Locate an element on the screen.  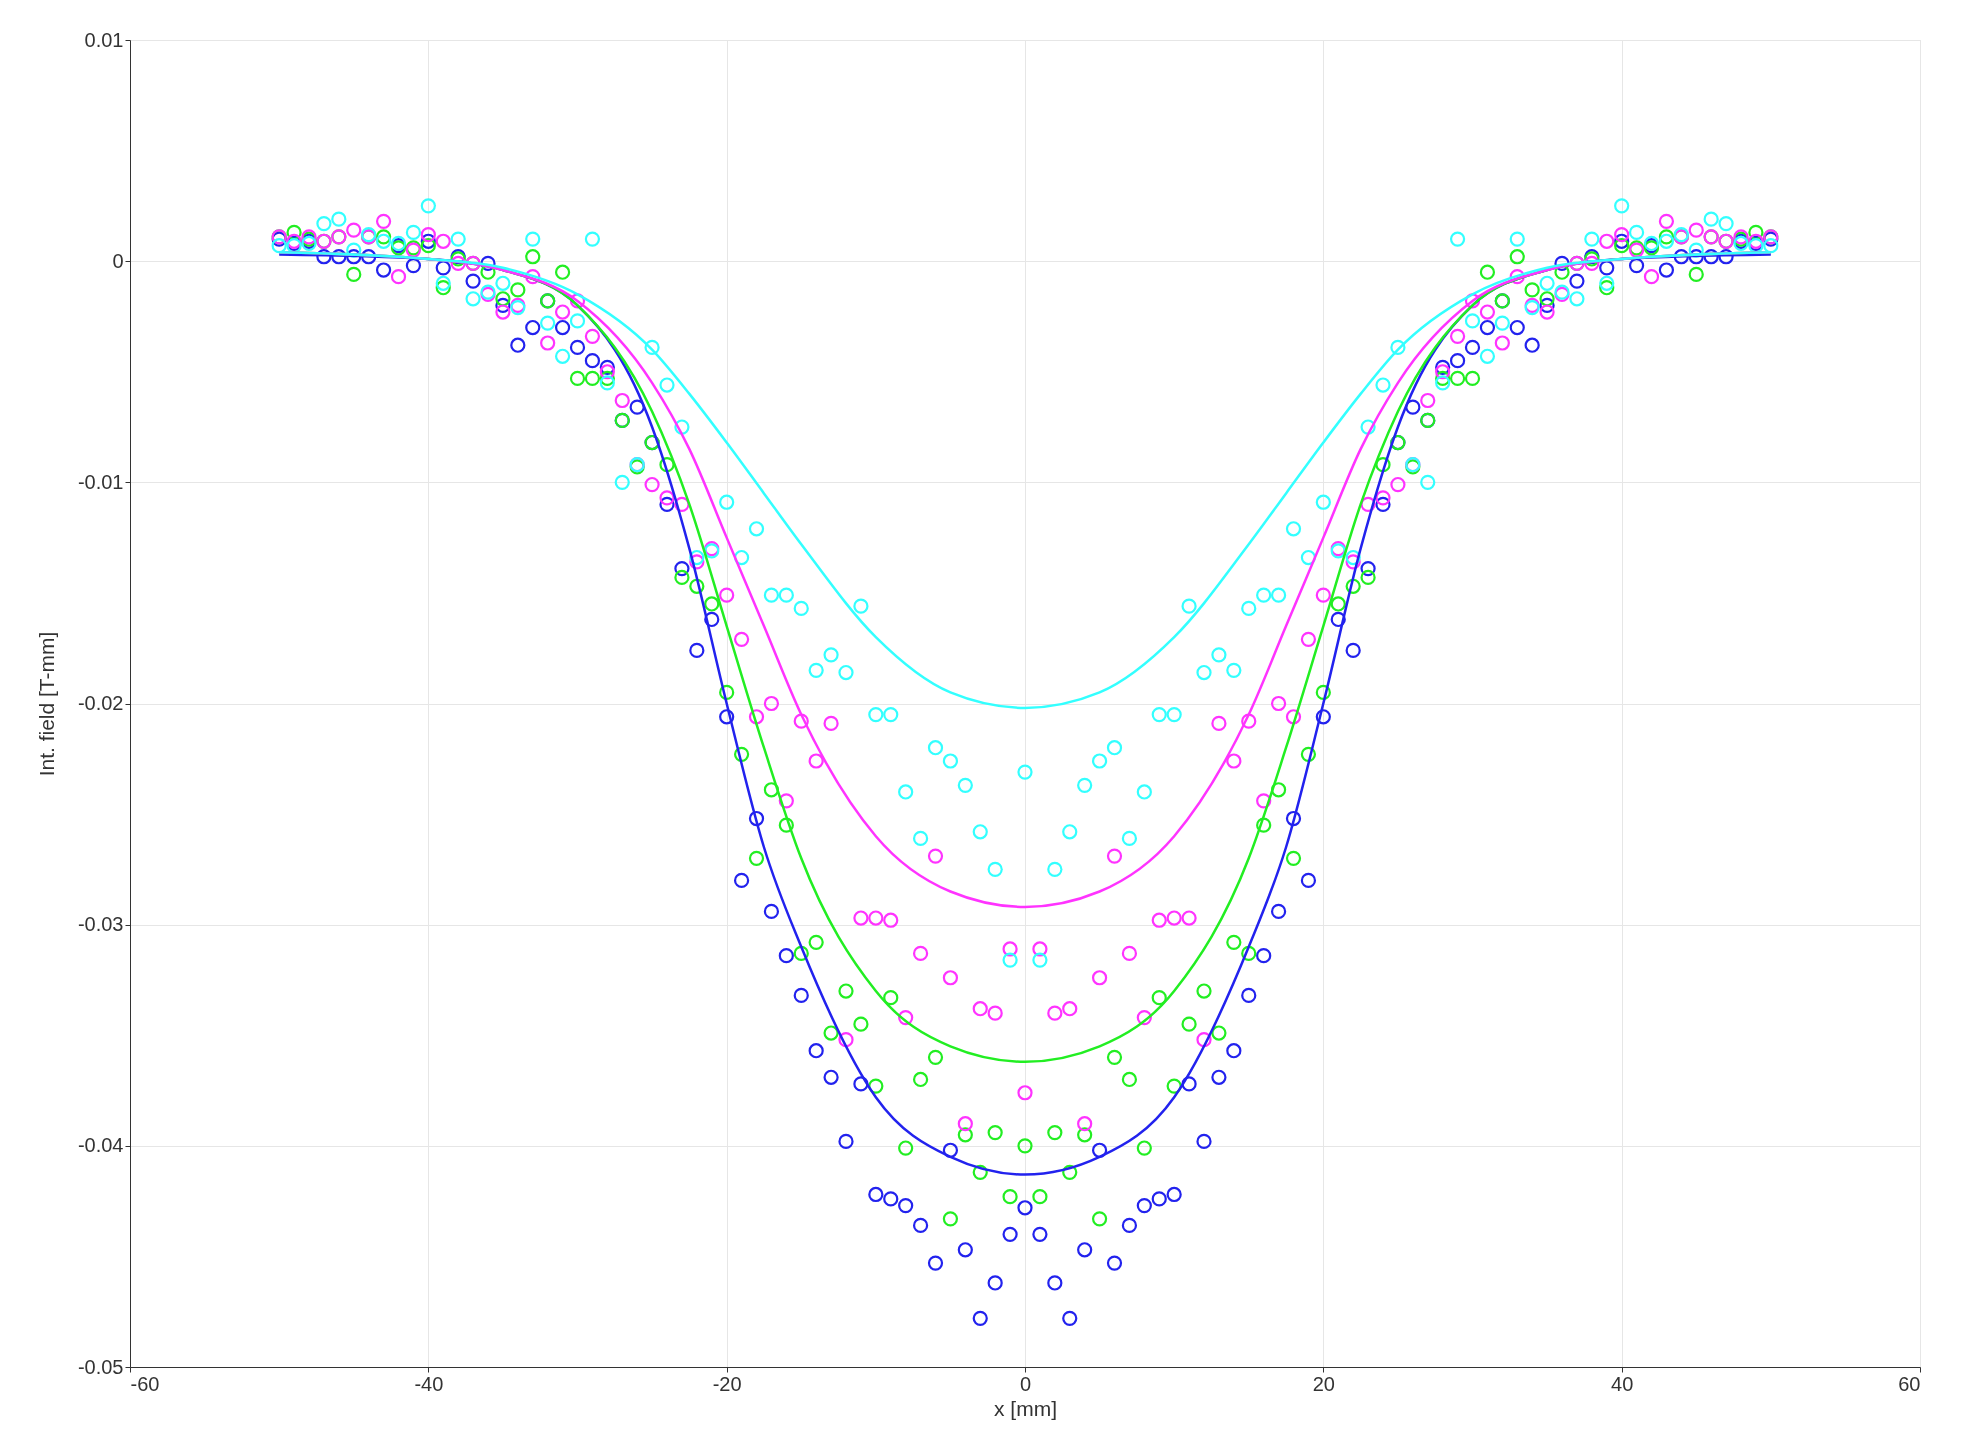
x-tick-label: -20 is located at coordinates (727, 1383).